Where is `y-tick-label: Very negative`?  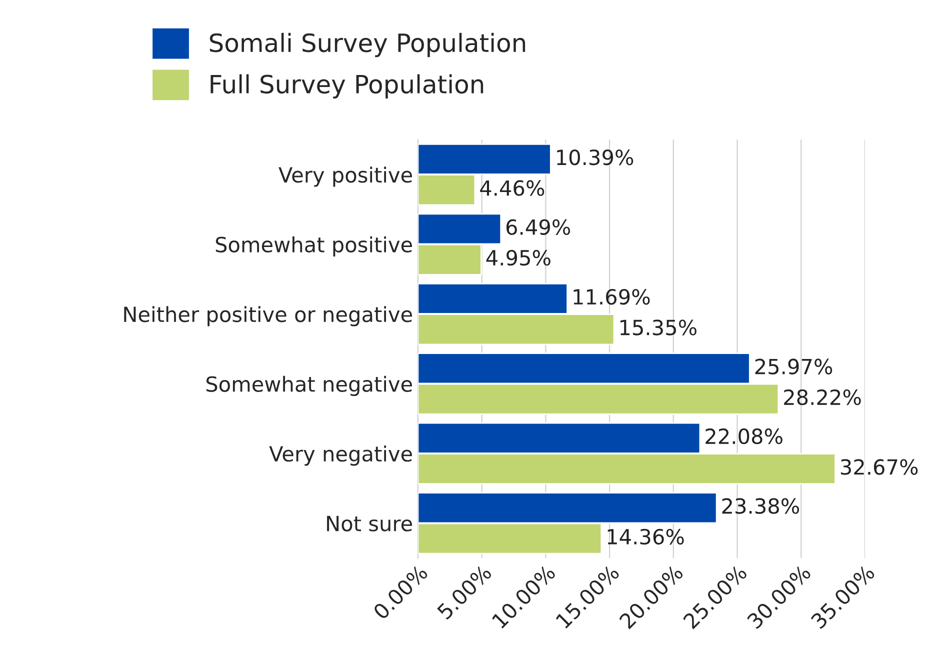 y-tick-label: Very negative is located at coordinates (340, 456).